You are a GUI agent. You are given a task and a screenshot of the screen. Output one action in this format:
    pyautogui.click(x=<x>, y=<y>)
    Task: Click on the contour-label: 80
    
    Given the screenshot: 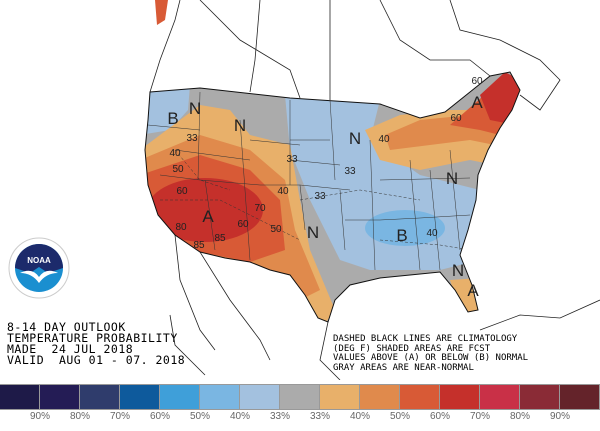 What is the action you would take?
    pyautogui.click(x=181, y=227)
    